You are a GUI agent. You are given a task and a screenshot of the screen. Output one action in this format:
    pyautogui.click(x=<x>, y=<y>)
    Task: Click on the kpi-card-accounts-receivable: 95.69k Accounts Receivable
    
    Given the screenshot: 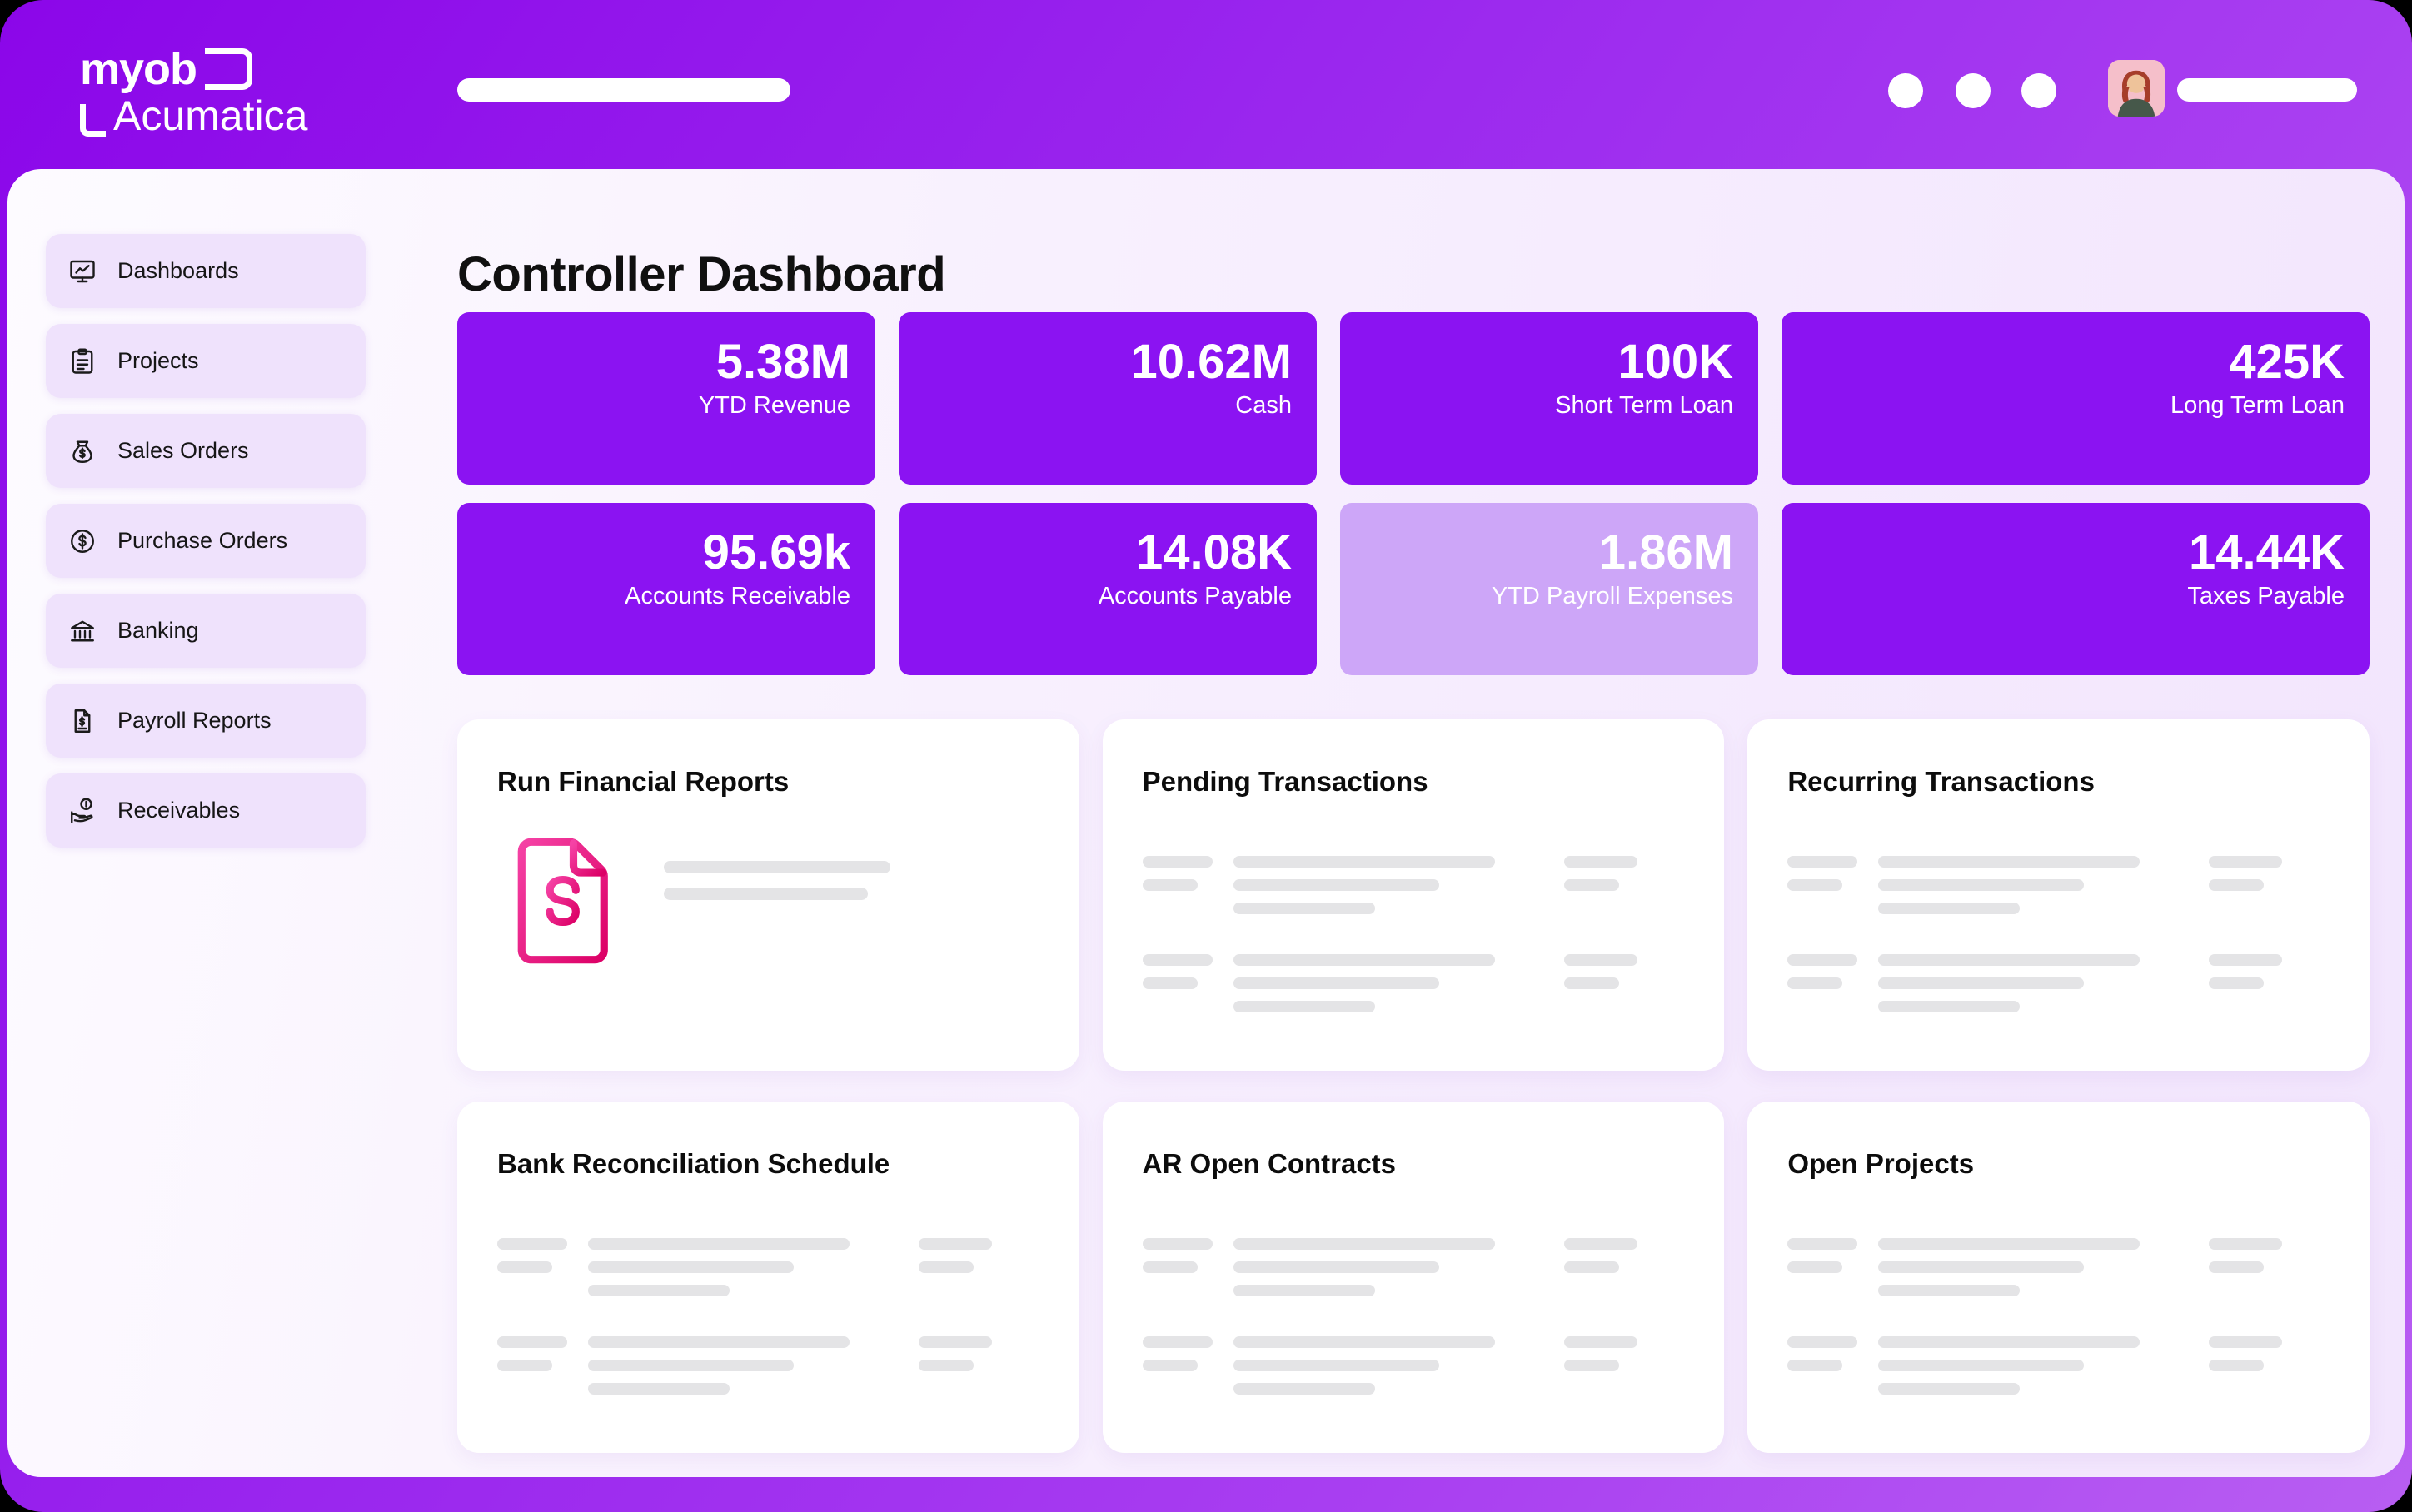 What is the action you would take?
    pyautogui.click(x=666, y=589)
    